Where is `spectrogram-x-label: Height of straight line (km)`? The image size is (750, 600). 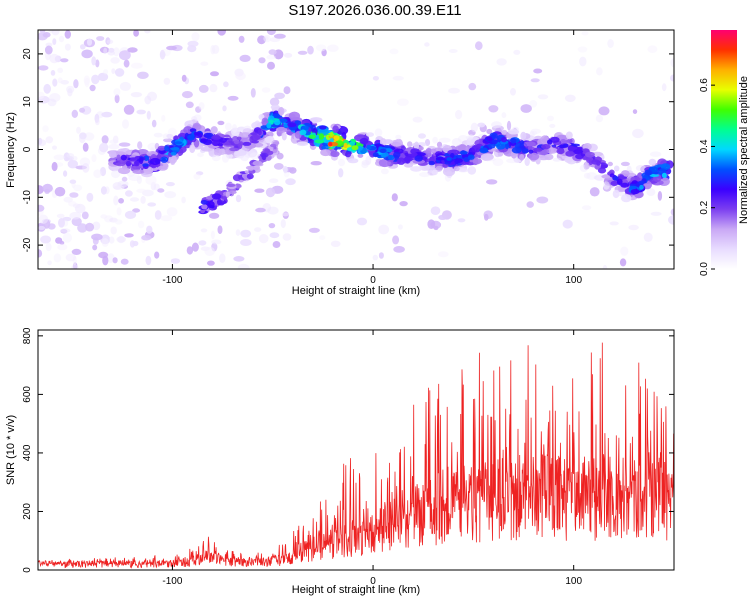 spectrogram-x-label: Height of straight line (km) is located at coordinates (356, 291).